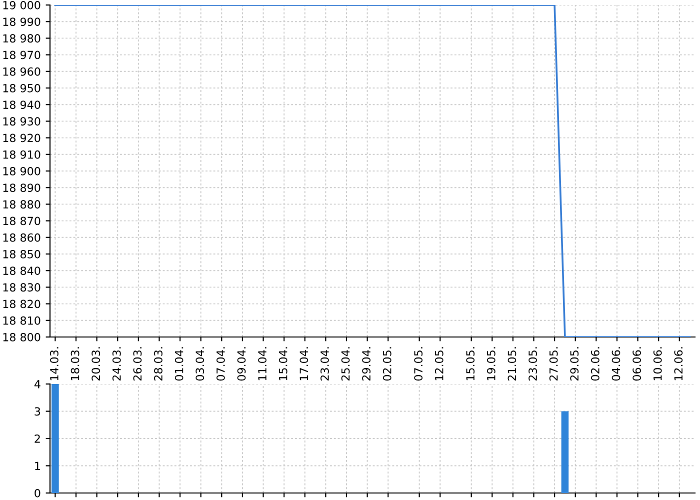 The width and height of the screenshot is (700, 500). Describe the element at coordinates (137, 364) in the screenshot. I see `x-tick-label: 26.03.` at that location.